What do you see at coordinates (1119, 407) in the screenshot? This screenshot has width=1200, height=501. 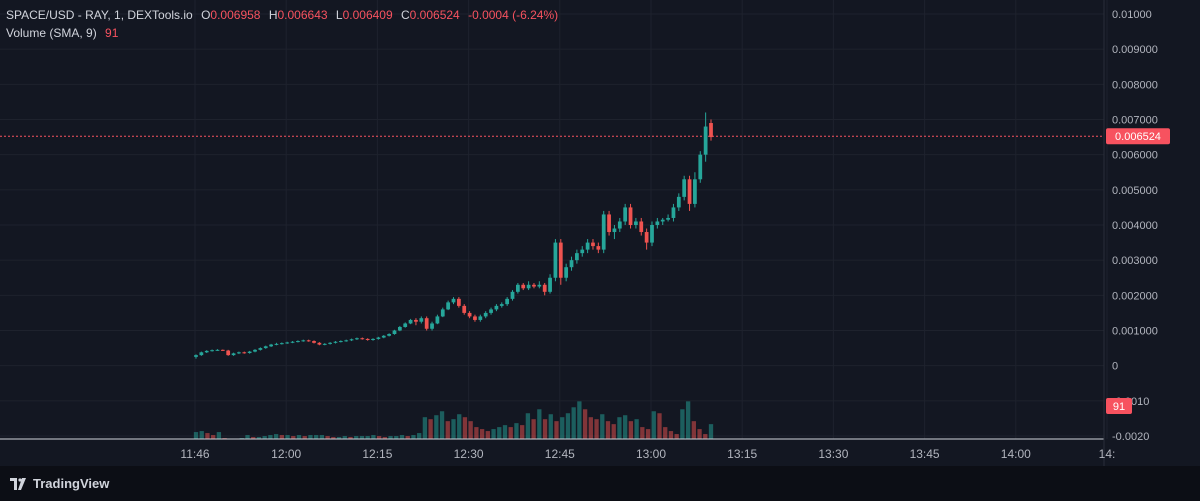 I see `svg-text: 91` at bounding box center [1119, 407].